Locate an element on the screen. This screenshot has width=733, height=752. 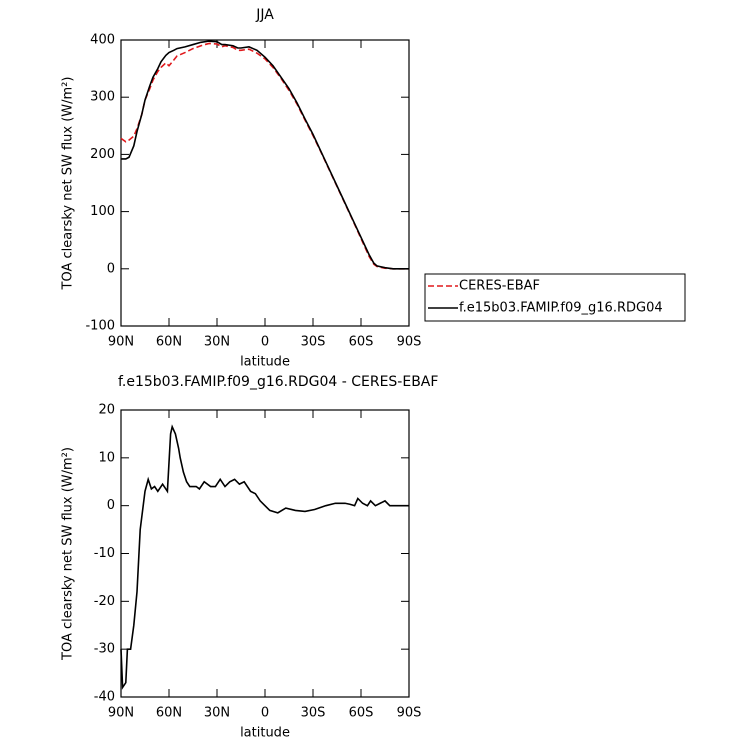
y-tick-label: 400 is located at coordinates (102, 40).